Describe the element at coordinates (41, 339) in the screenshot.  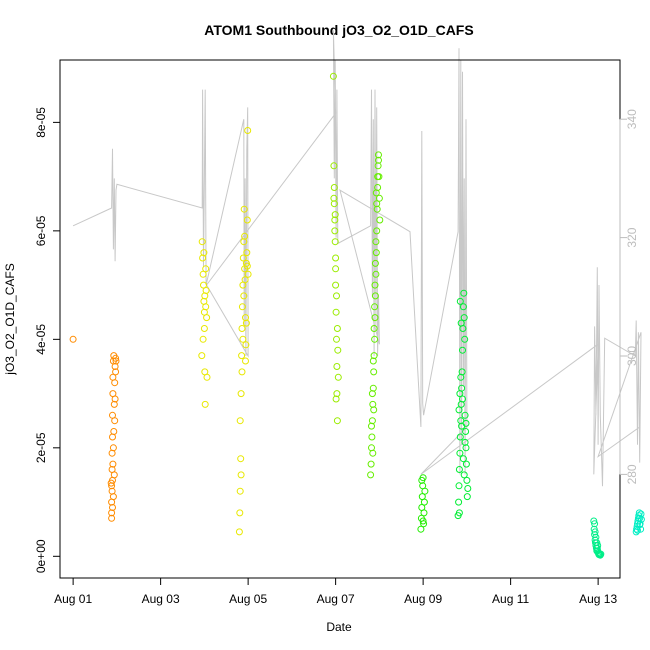
I see `y-tick-label-2: 4e-05` at that location.